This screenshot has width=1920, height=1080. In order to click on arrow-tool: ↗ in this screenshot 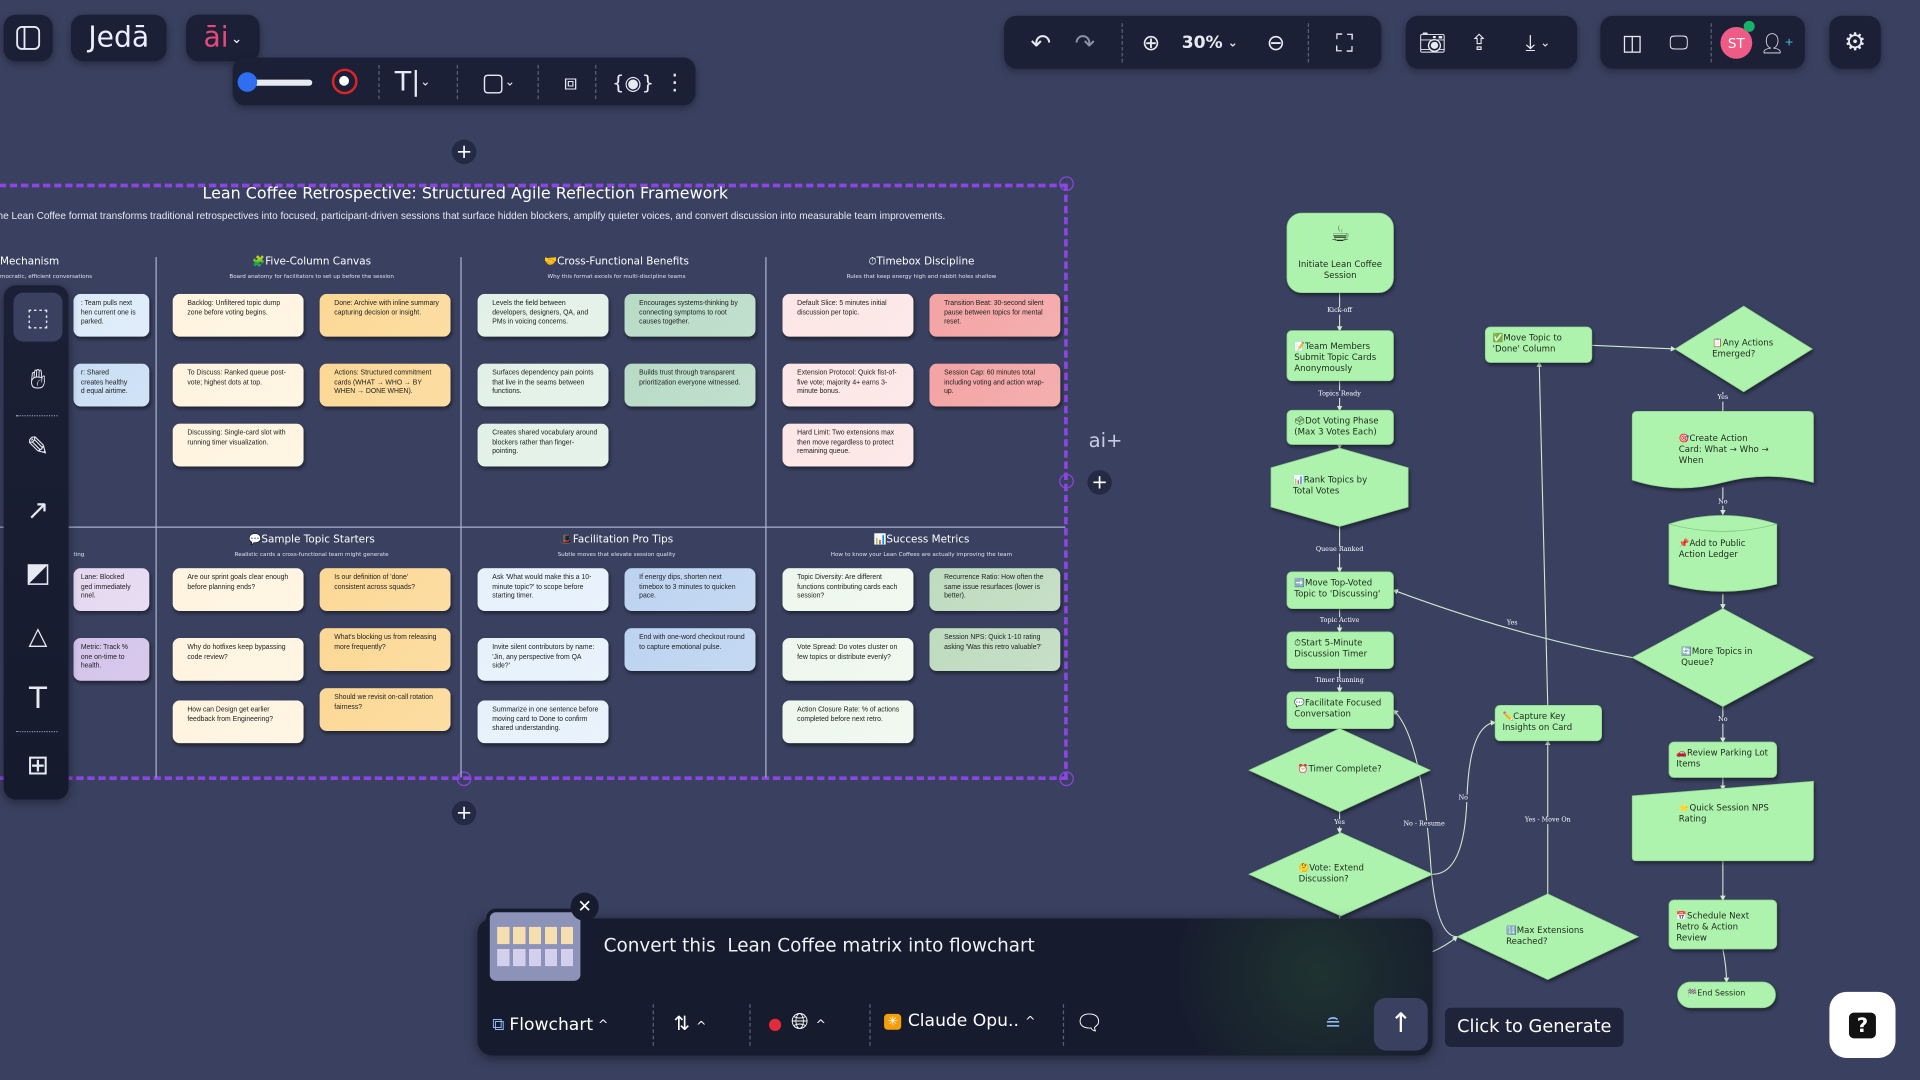, I will do `click(37, 510)`.